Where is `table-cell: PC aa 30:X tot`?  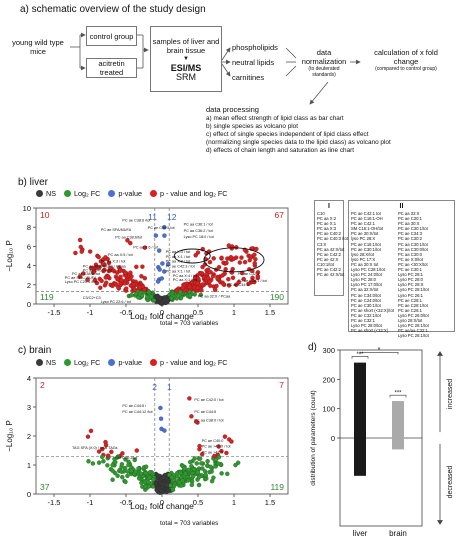
table-cell: PC aa 30:X tot is located at coordinates (365, 264).